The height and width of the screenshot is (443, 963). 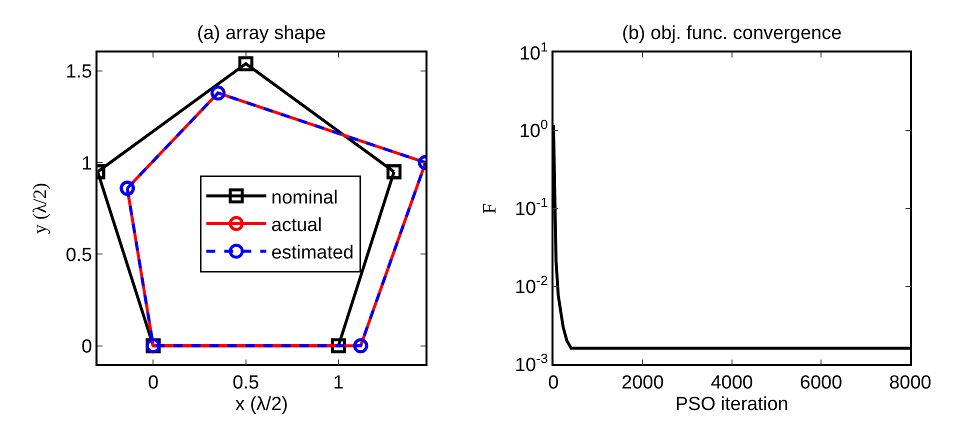 I want to click on y-tick-label: 10$^{-2}$, so click(x=531, y=285).